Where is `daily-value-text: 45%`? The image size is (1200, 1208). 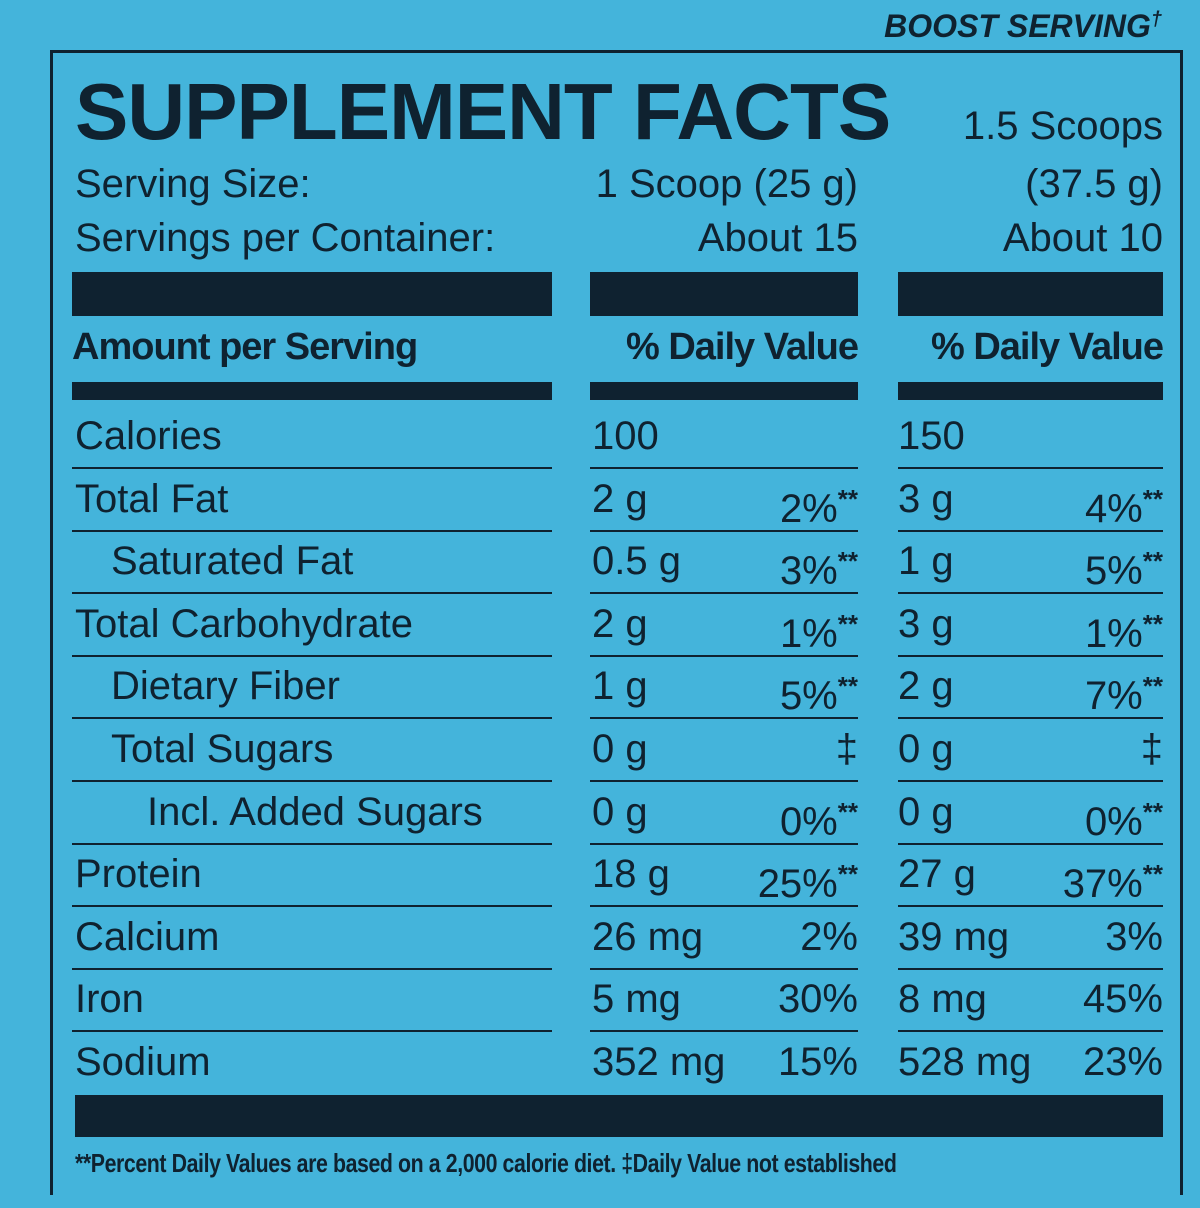 daily-value-text: 45% is located at coordinates (1122, 999).